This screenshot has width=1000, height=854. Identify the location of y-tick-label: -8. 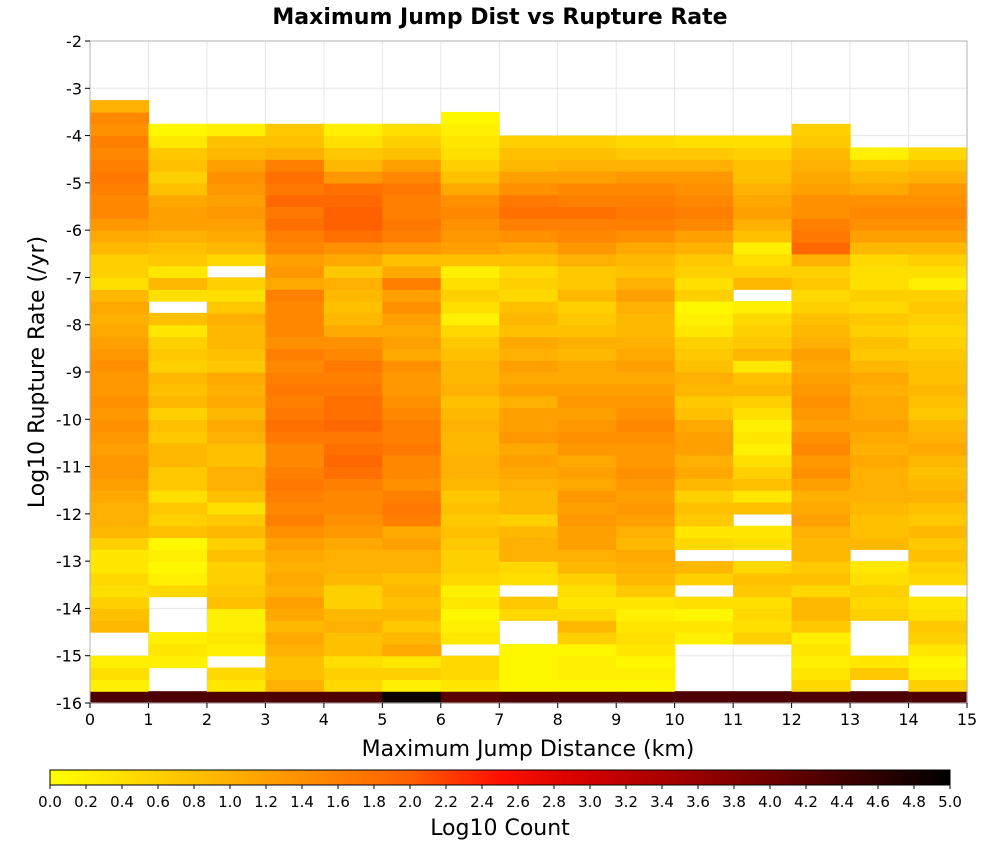
(74, 325).